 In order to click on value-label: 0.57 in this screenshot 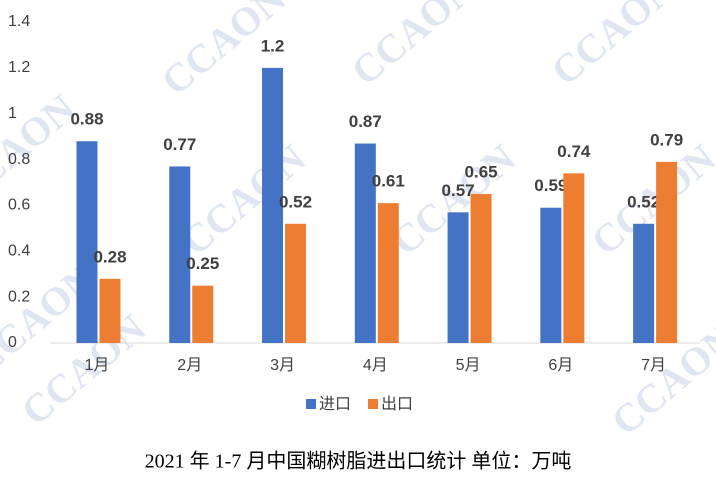, I will do `click(458, 190)`.